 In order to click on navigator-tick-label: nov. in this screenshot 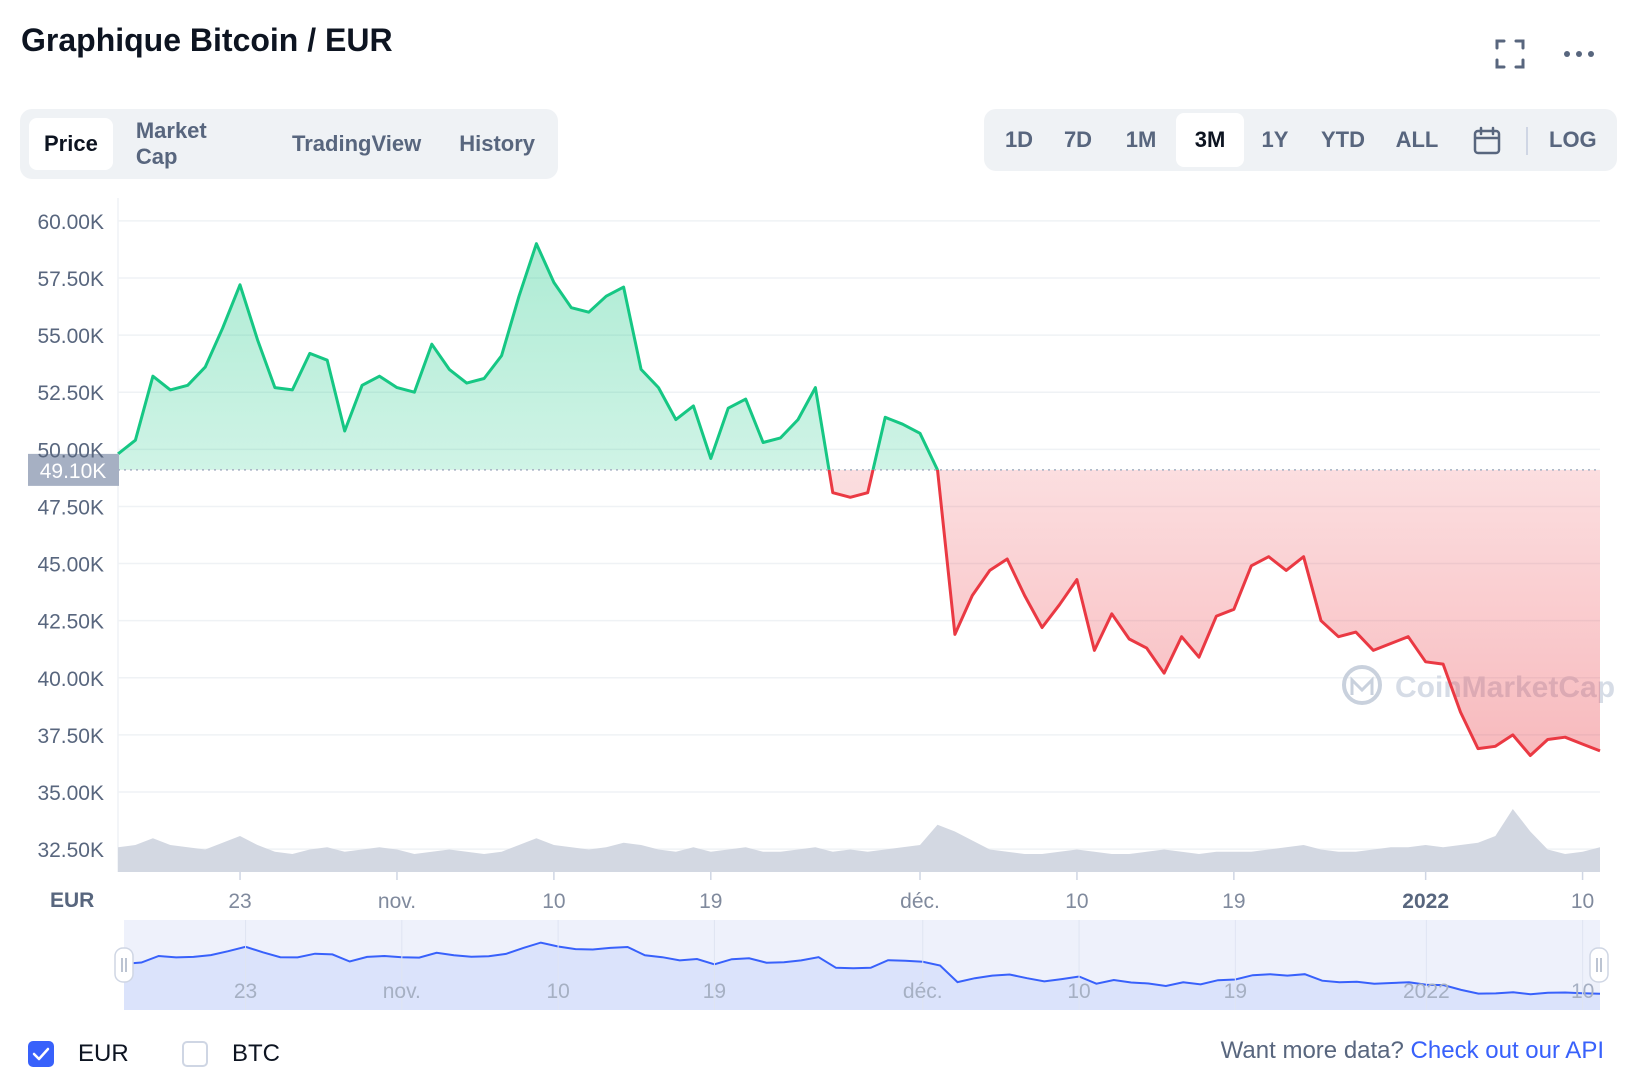, I will do `click(402, 991)`.